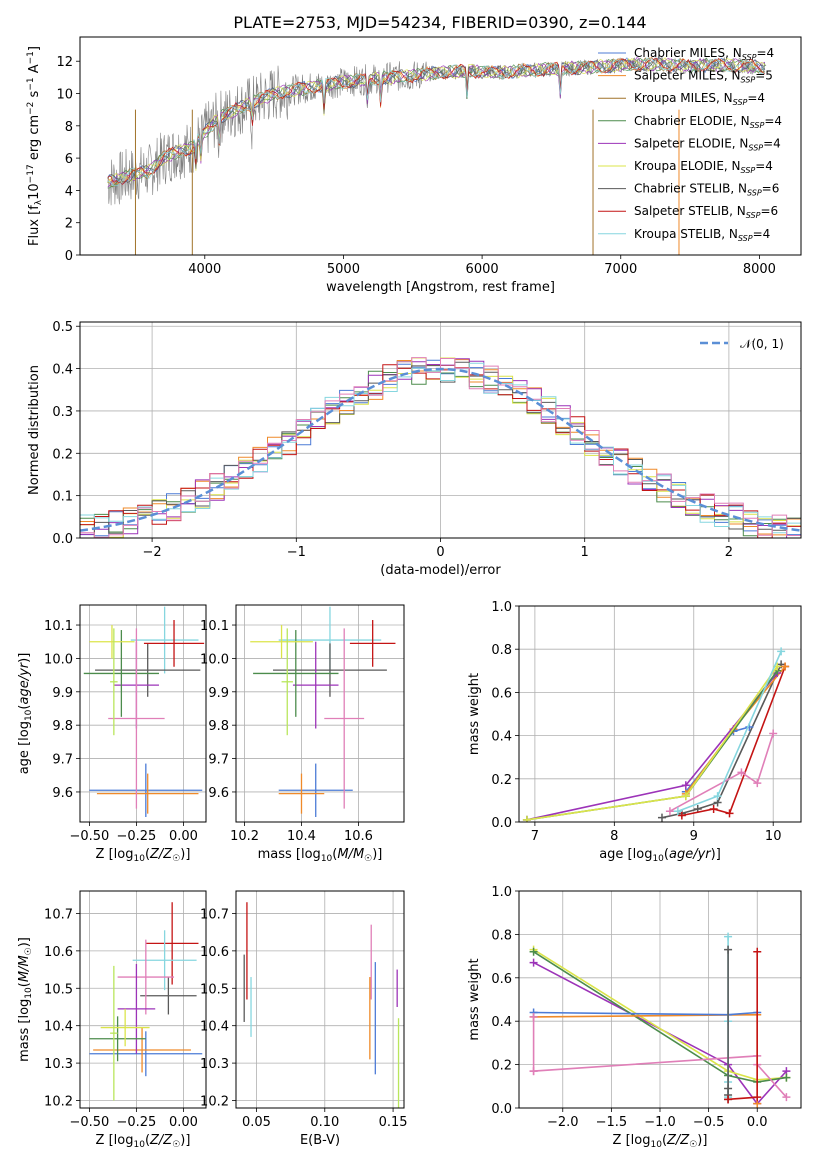 Image resolution: width=819 pixels, height=1170 pixels. I want to click on x-axis-label: age [log10(age/yr)], so click(660, 855).